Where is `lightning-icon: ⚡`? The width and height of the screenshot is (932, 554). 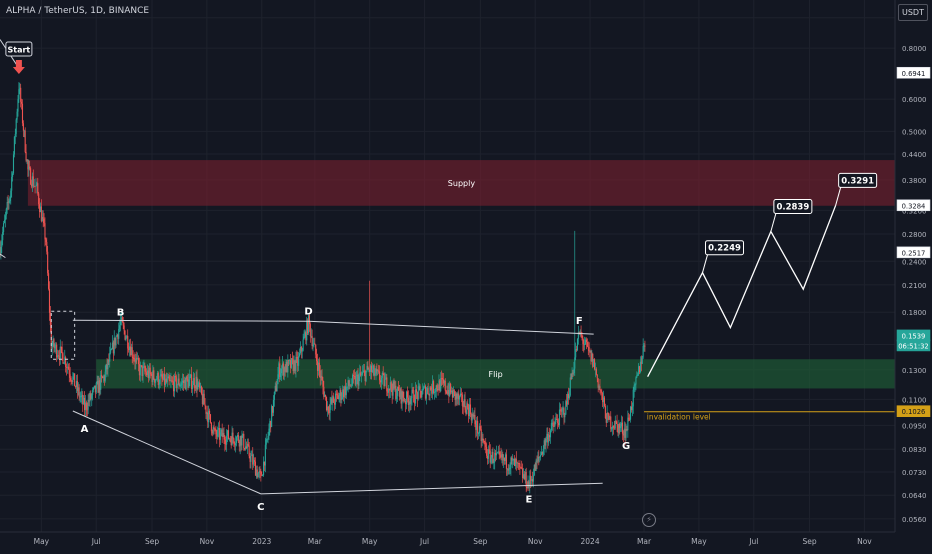
lightning-icon: ⚡ is located at coordinates (649, 520).